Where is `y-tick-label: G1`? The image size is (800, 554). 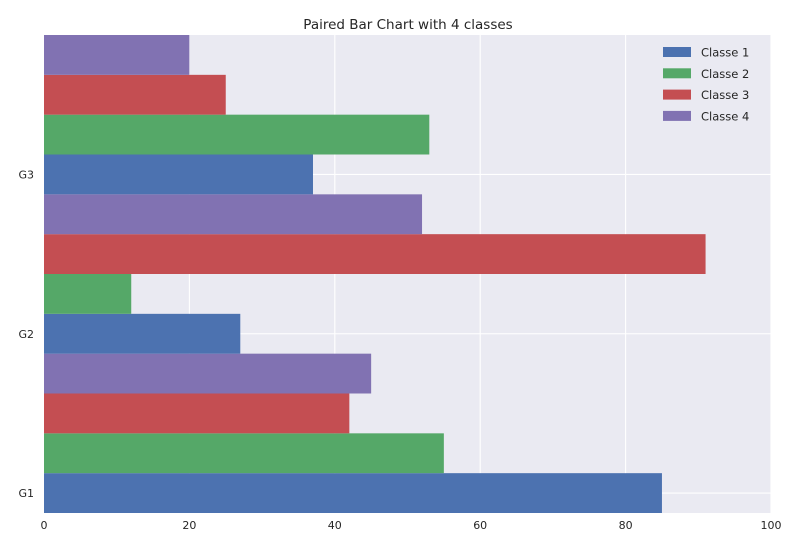 y-tick-label: G1 is located at coordinates (26, 493).